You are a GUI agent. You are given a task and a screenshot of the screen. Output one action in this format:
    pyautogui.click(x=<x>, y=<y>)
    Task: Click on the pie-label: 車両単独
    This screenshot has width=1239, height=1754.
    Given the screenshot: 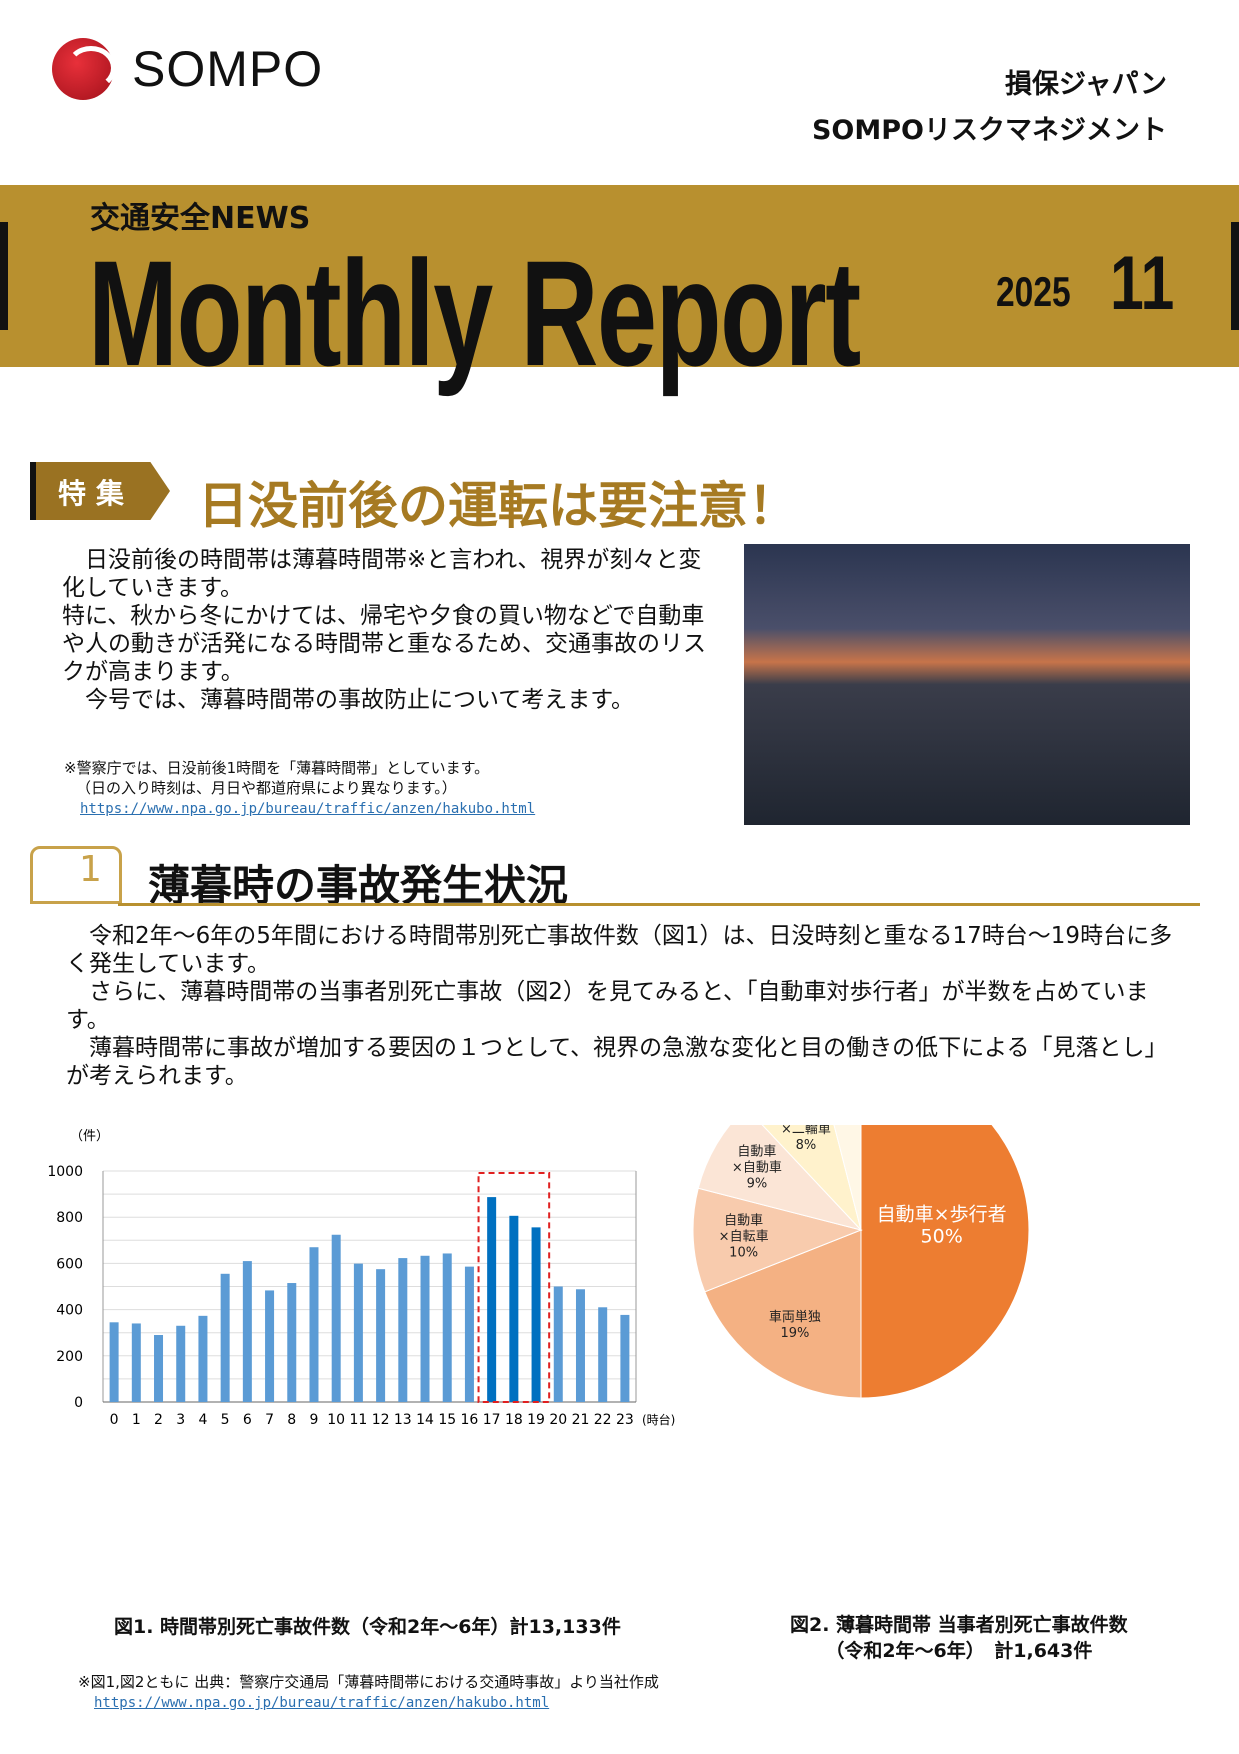 What is the action you would take?
    pyautogui.click(x=795, y=1317)
    